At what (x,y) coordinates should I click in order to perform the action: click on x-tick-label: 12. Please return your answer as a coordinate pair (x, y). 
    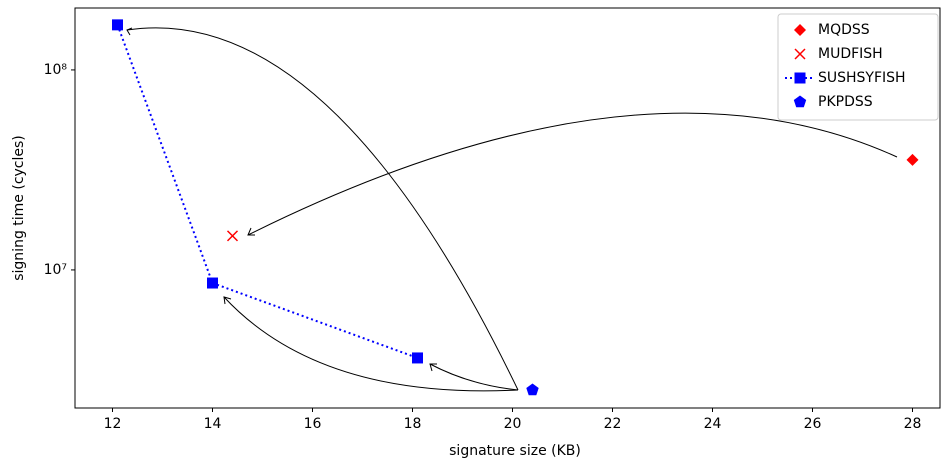
    Looking at the image, I should click on (113, 424).